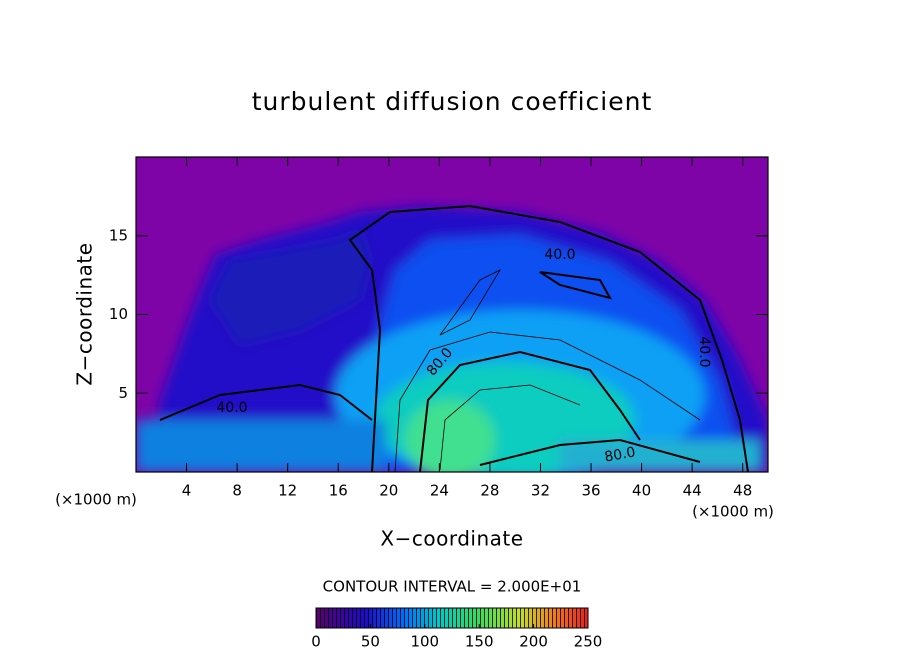 This screenshot has height=654, width=904. Describe the element at coordinates (479, 642) in the screenshot. I see `colorbar-tick-label: 150` at that location.